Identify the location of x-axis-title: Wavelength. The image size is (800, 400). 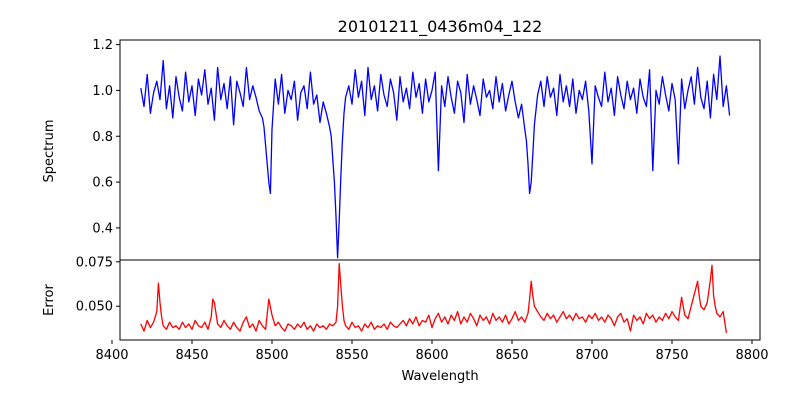
(439, 376).